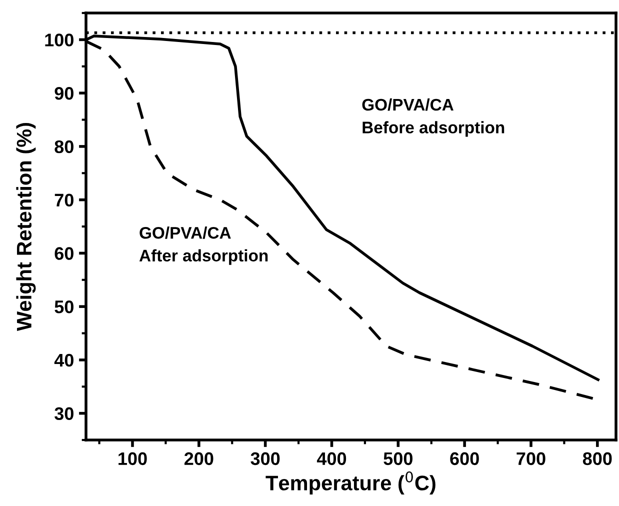 Image resolution: width=619 pixels, height=506 pixels. What do you see at coordinates (26, 227) in the screenshot?
I see `y-axis-title: Weight Retention (%)` at bounding box center [26, 227].